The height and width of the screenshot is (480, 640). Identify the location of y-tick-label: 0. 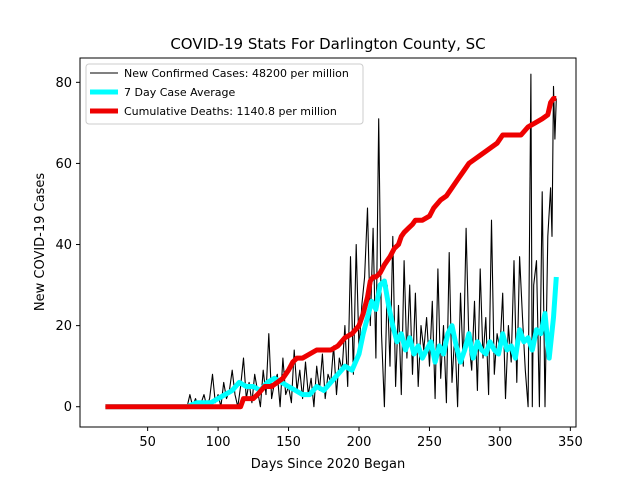
(68, 407).